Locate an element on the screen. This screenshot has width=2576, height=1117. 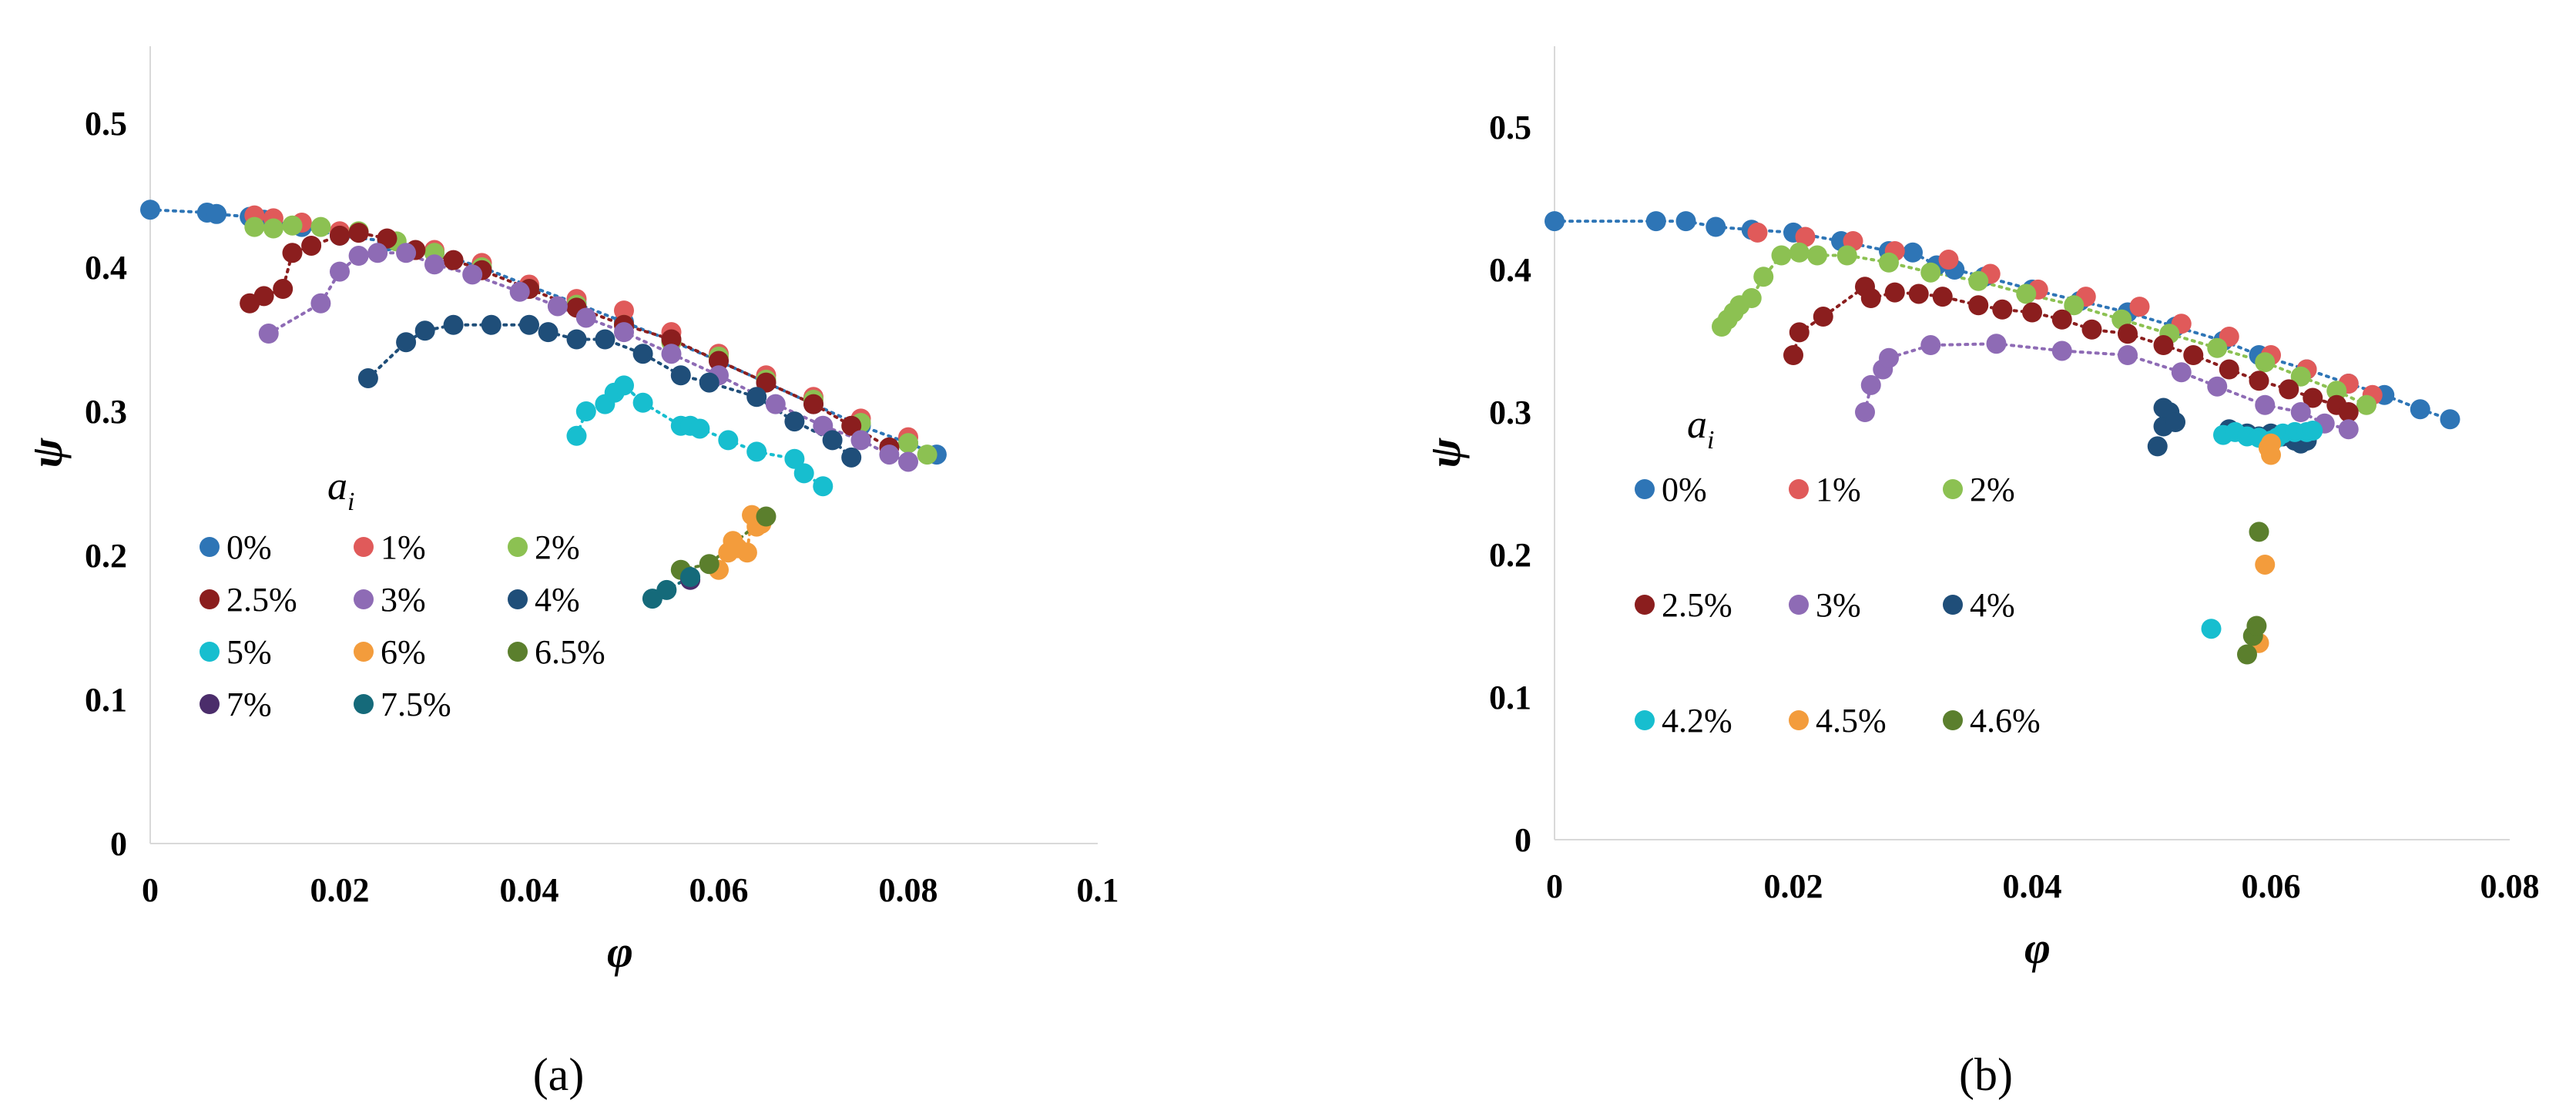
panel-b-legend-item: 4% is located at coordinates (1979, 605).